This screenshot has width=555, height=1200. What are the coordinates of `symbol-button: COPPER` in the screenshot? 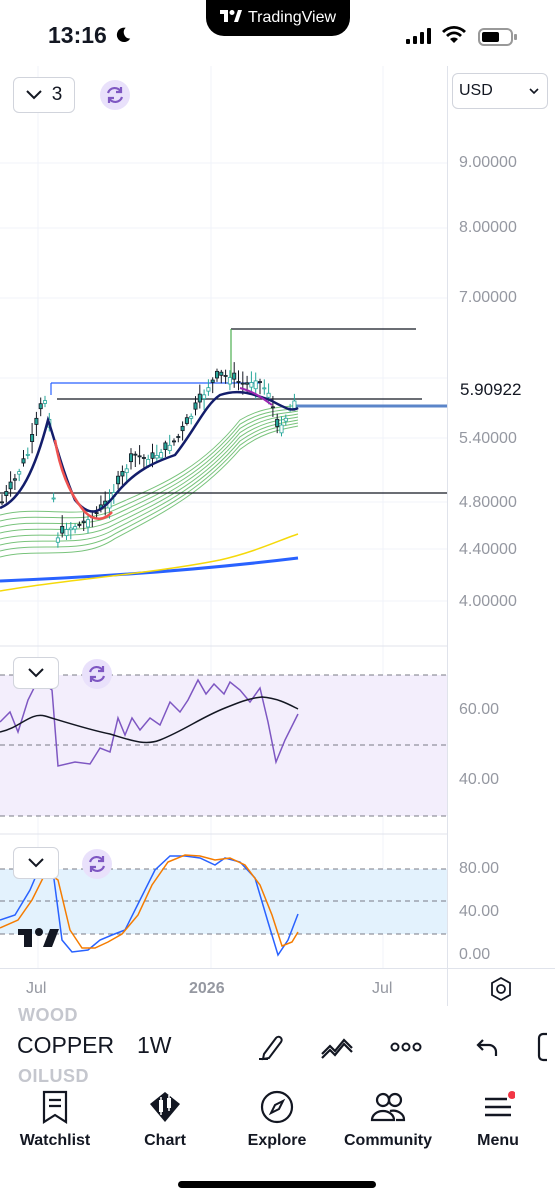 It's located at (68, 1045).